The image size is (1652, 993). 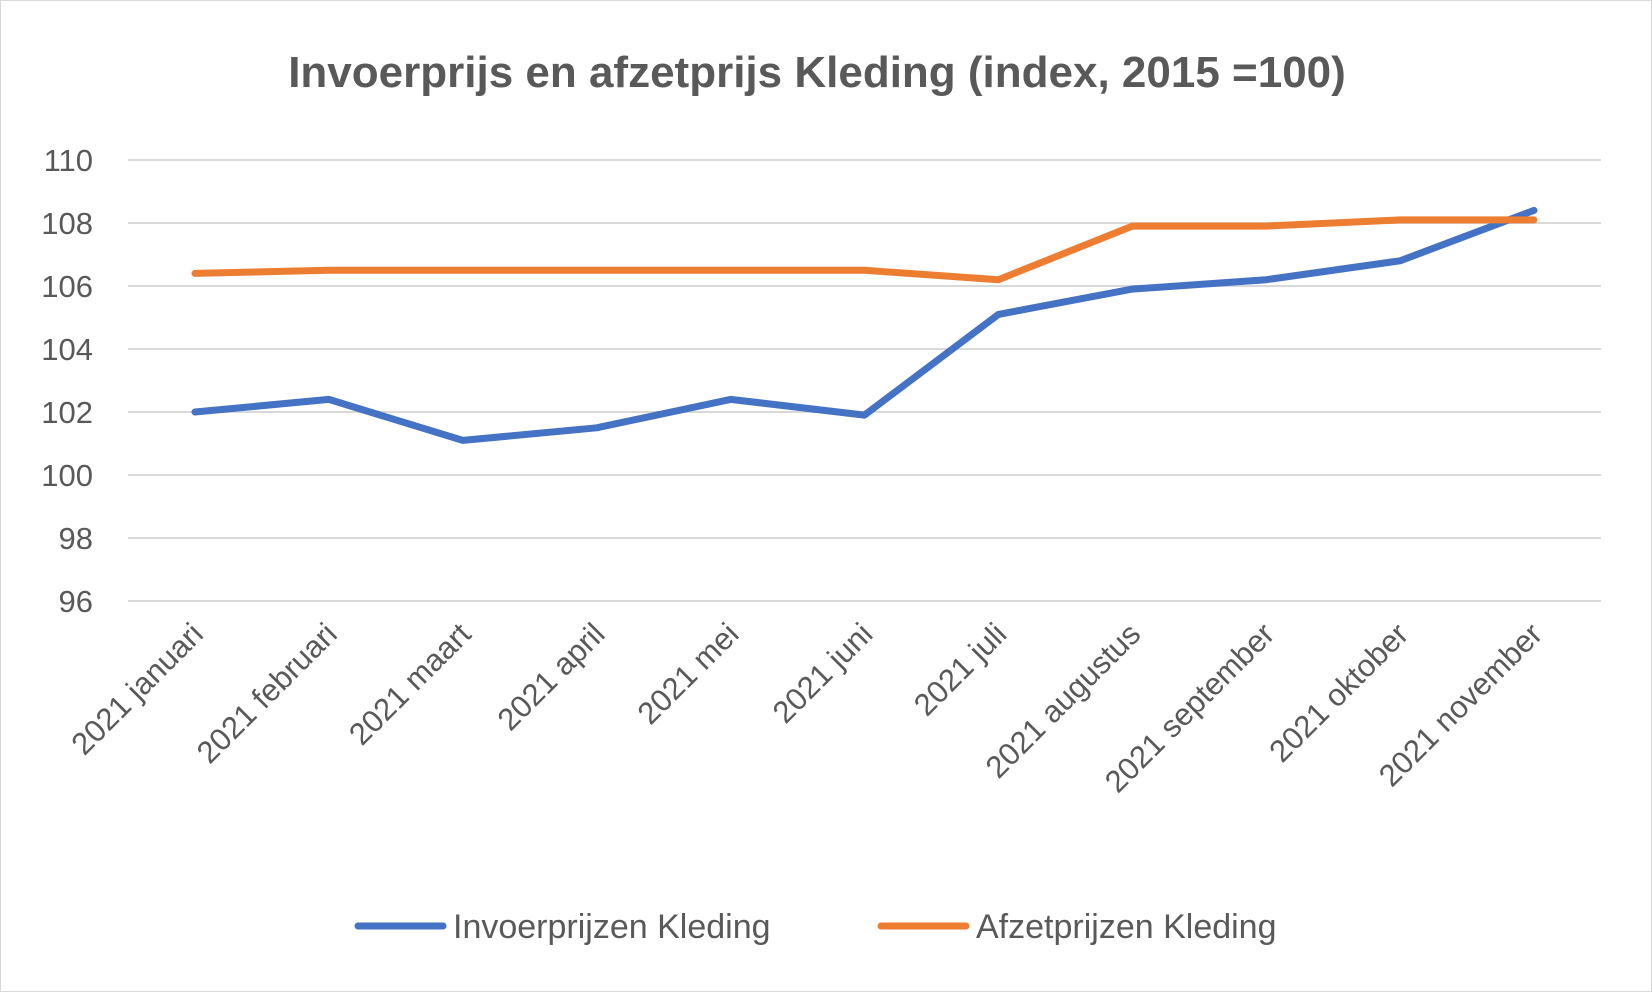 I want to click on x-tick-label: 2021 mei, so click(x=688, y=673).